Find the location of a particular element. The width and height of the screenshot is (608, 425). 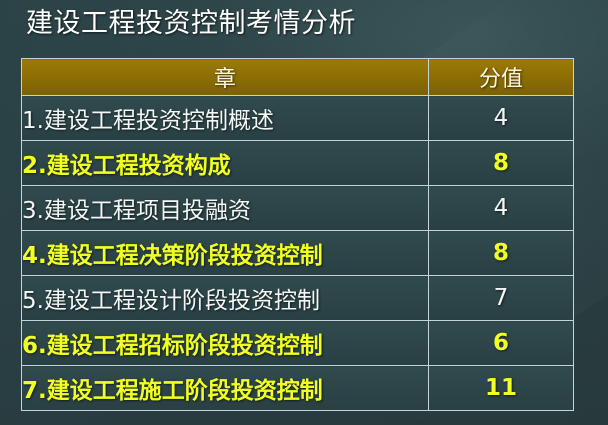

chapter-cell: 6.建设工程招标阶段投资控制 is located at coordinates (225, 343).